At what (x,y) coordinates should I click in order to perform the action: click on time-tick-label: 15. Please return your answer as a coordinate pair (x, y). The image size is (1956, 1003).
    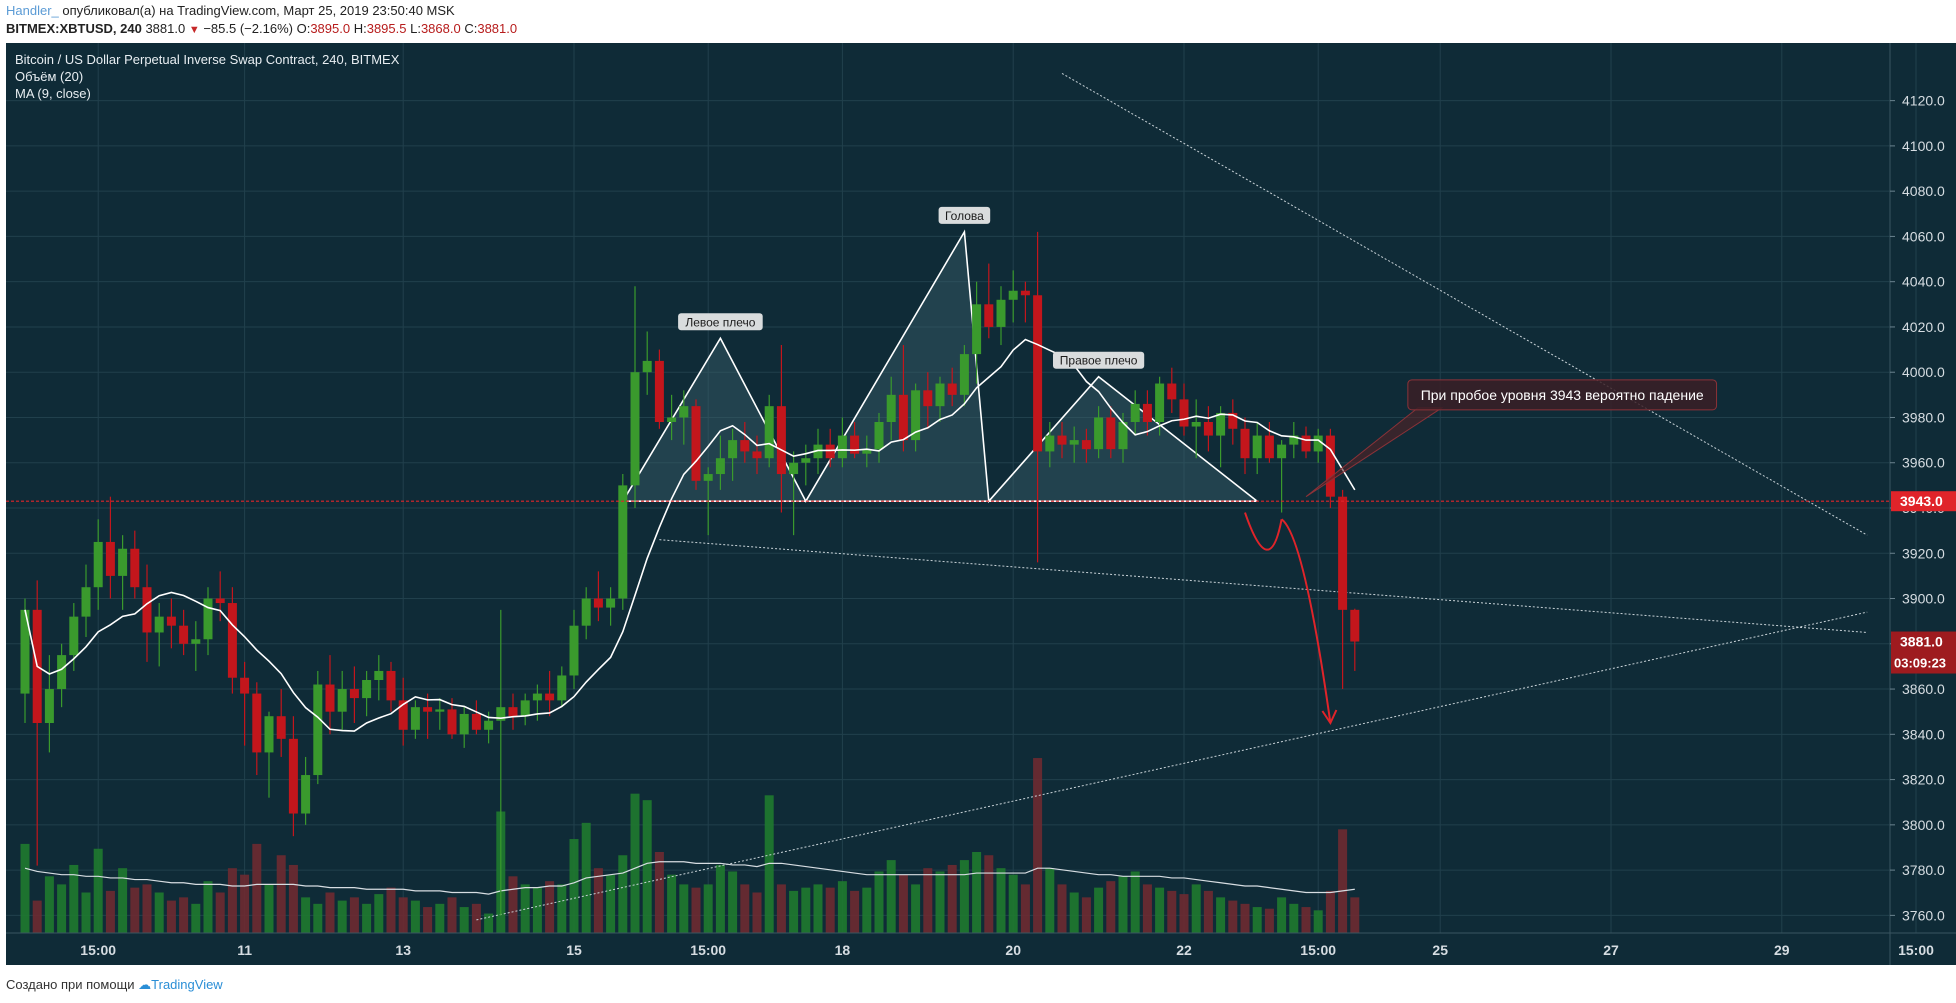
    Looking at the image, I should click on (574, 950).